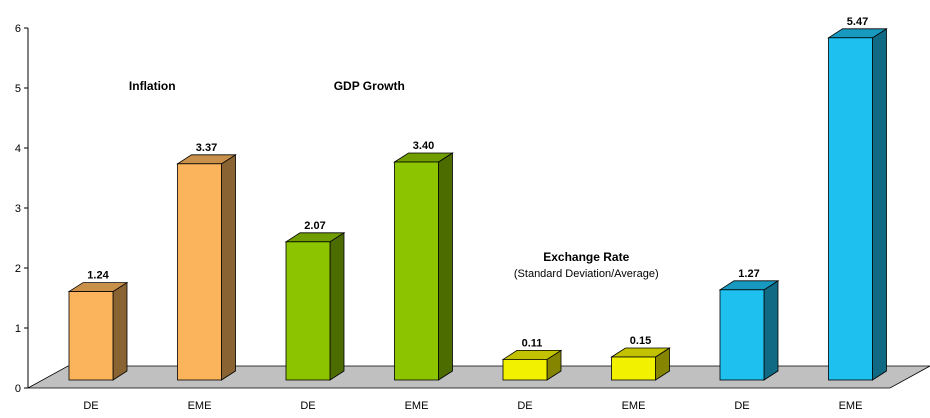  I want to click on y-tick-label: 2, so click(18, 269).